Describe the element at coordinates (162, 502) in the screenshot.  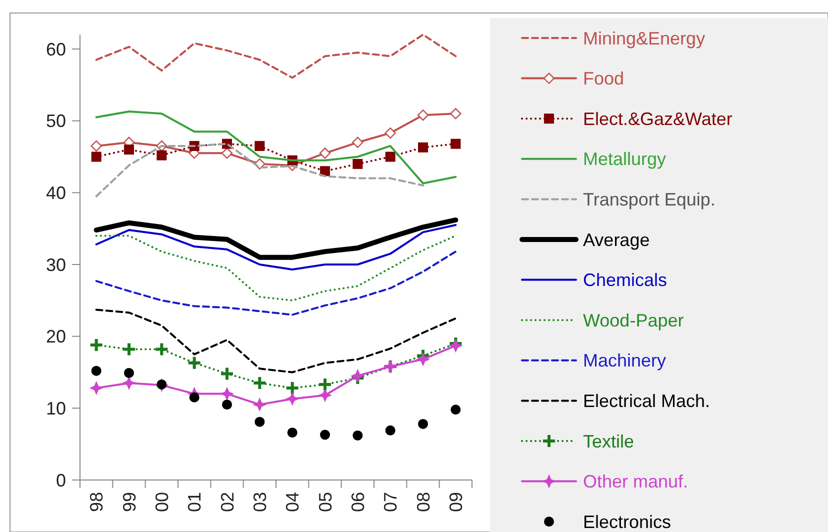
I see `x-tick-label: 00` at that location.